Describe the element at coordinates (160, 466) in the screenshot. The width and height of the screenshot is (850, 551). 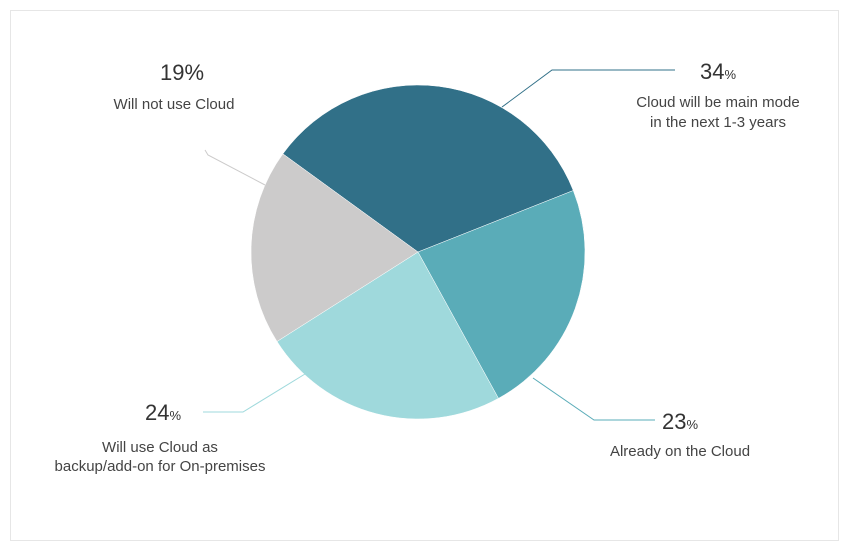
I see `slice-label-backup-line2: backup/add-on for On-premises` at that location.